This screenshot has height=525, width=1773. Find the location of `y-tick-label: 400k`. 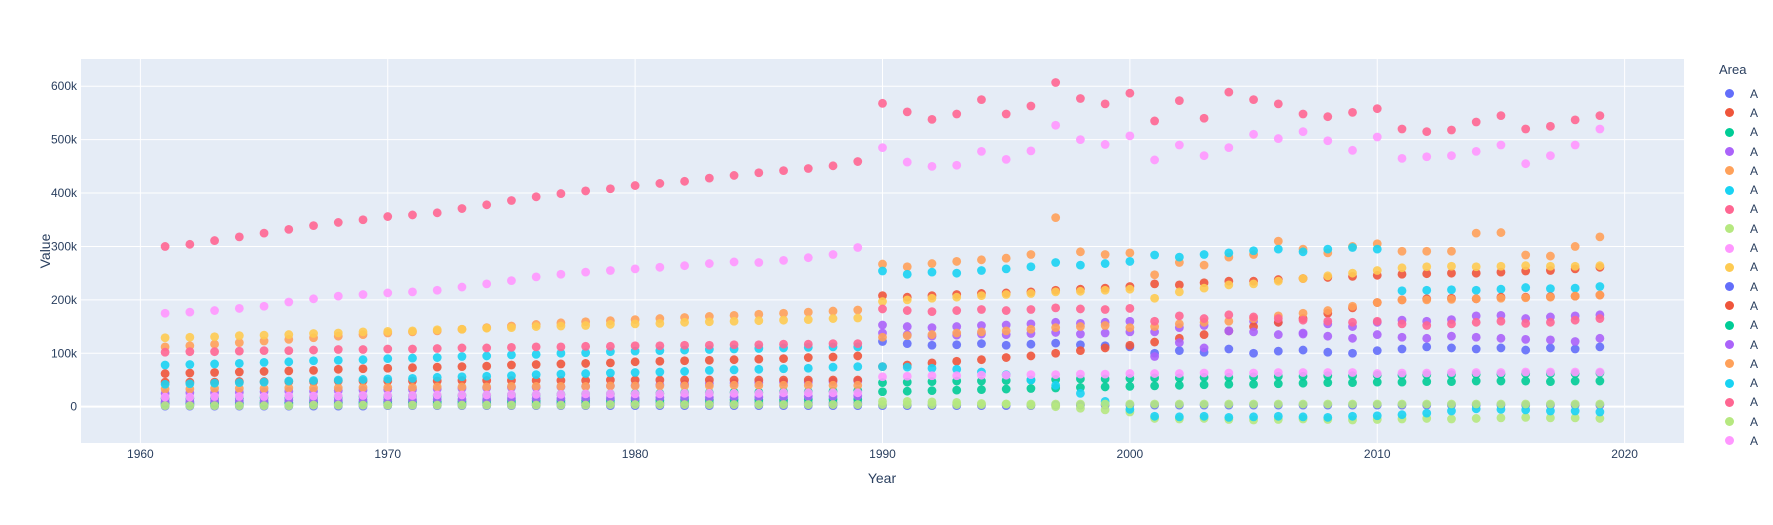

y-tick-label: 400k is located at coordinates (64, 193).